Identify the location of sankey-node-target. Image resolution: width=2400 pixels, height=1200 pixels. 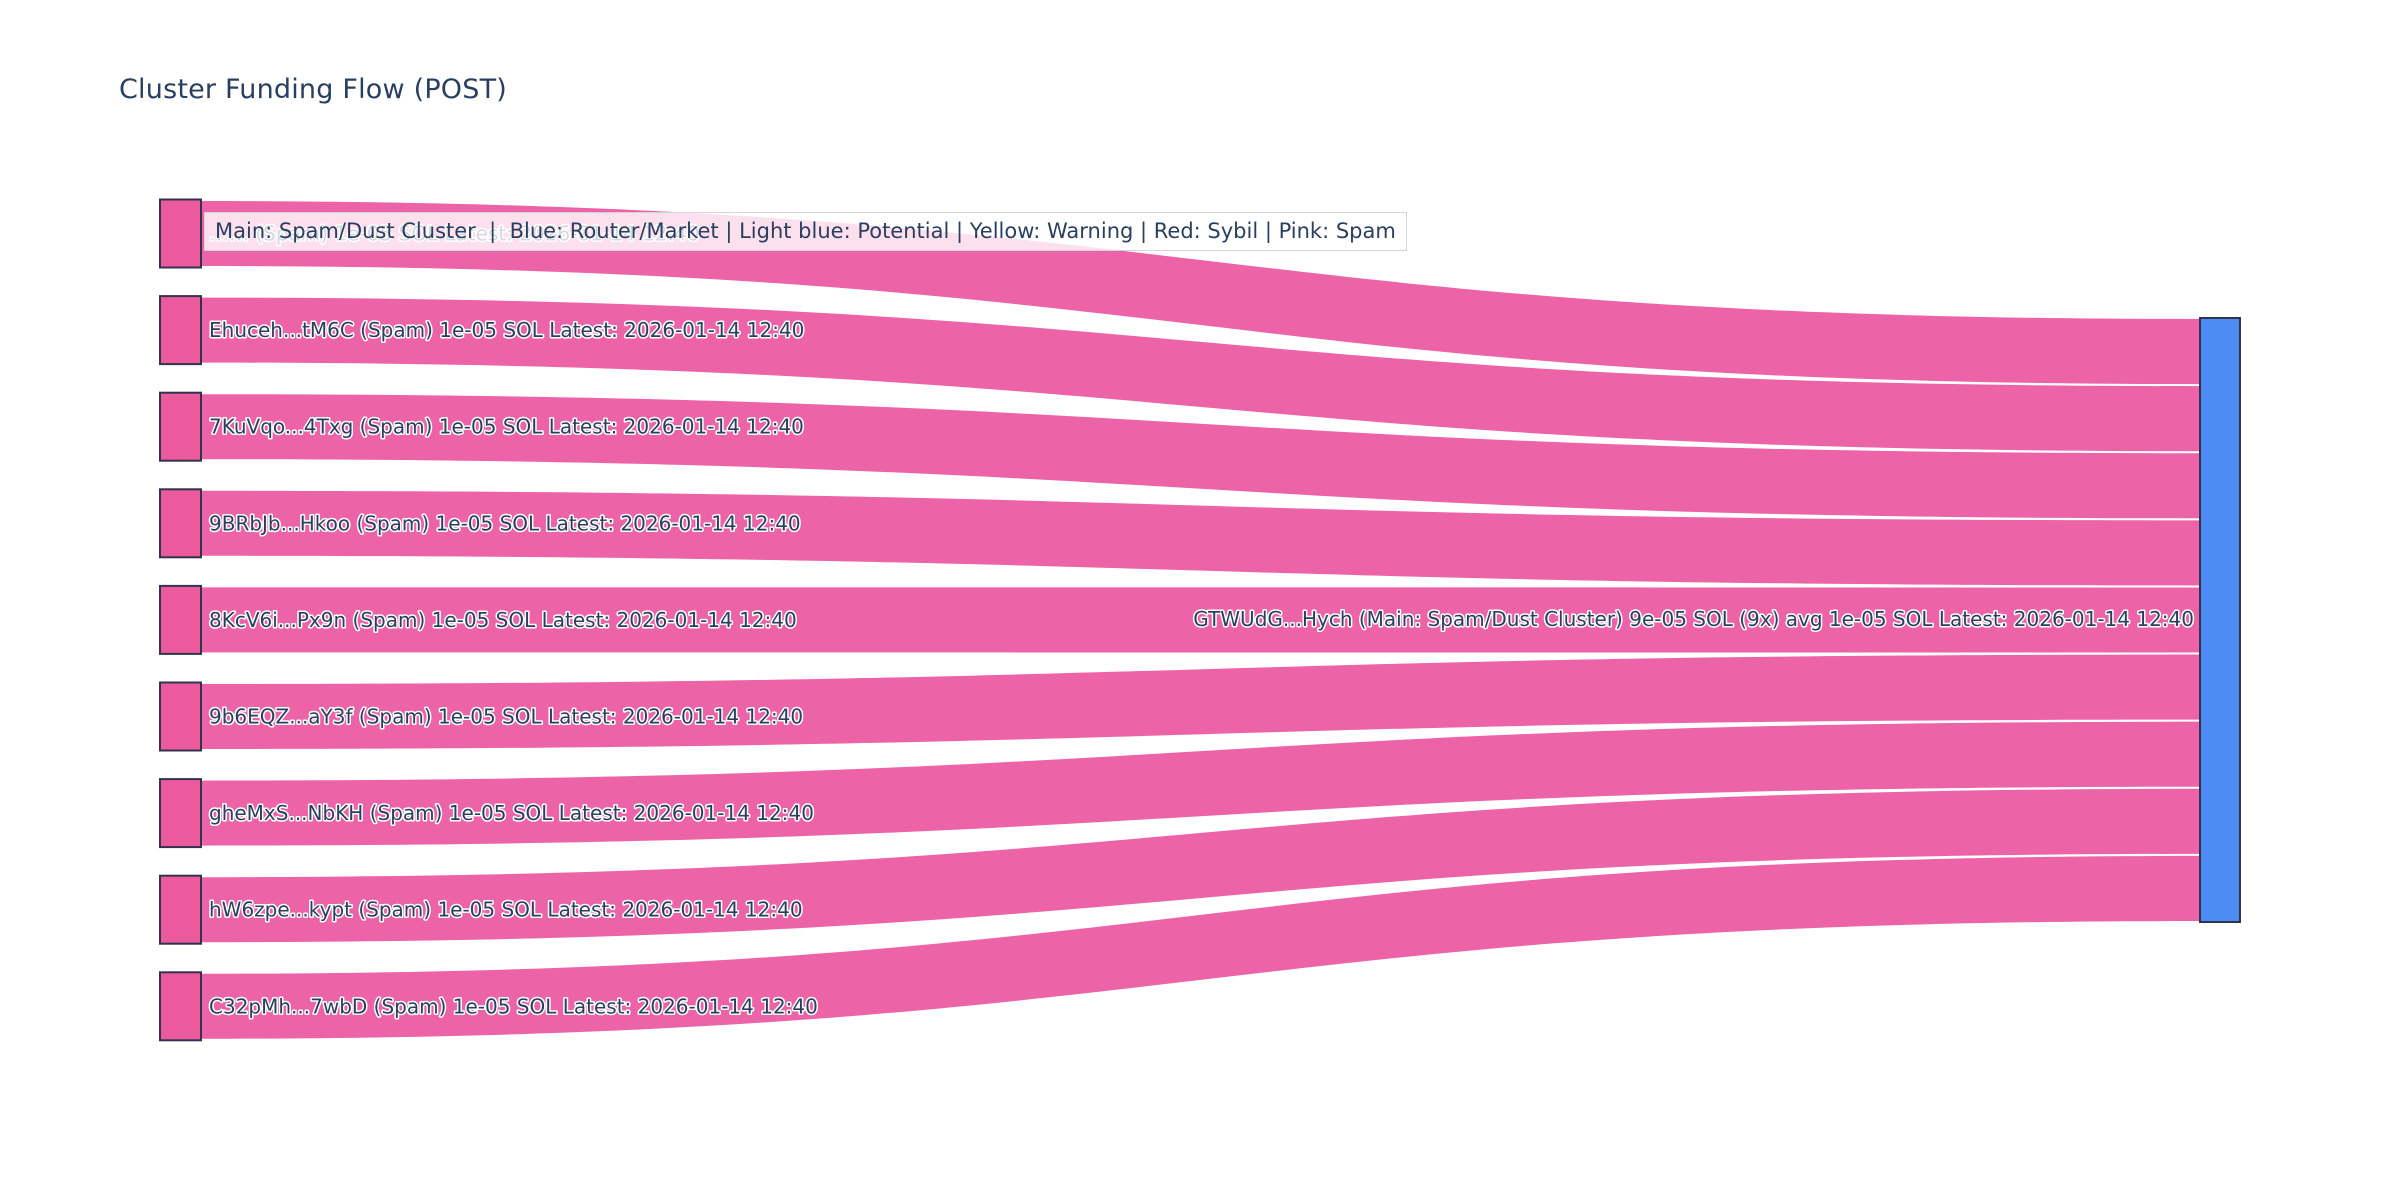
(2220, 620).